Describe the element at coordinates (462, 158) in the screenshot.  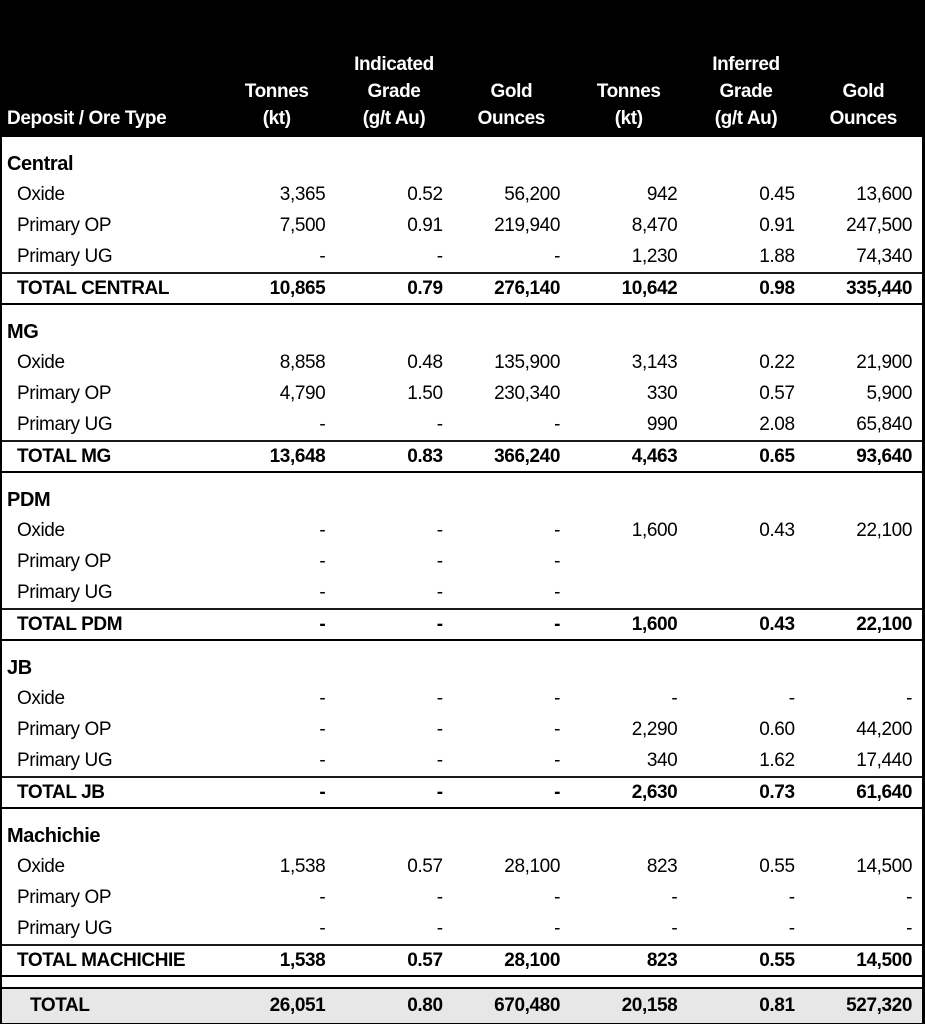
I see `section-title-row: Central` at that location.